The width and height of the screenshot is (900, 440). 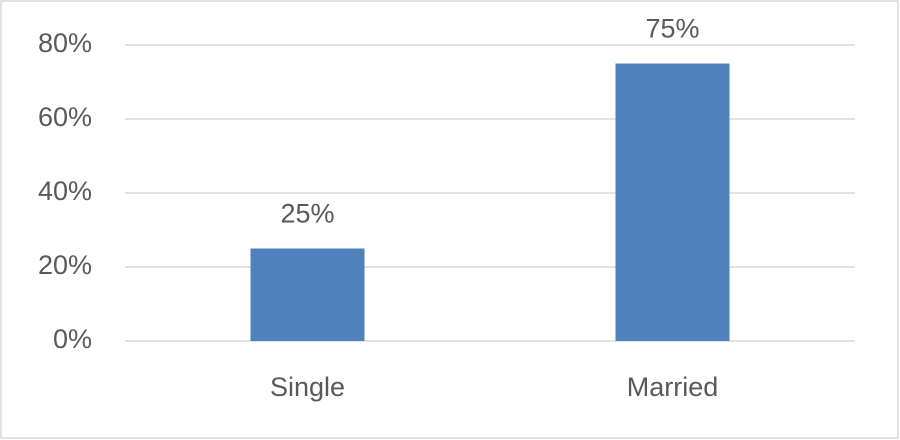 I want to click on y-tick-label: 60%, so click(x=65, y=117).